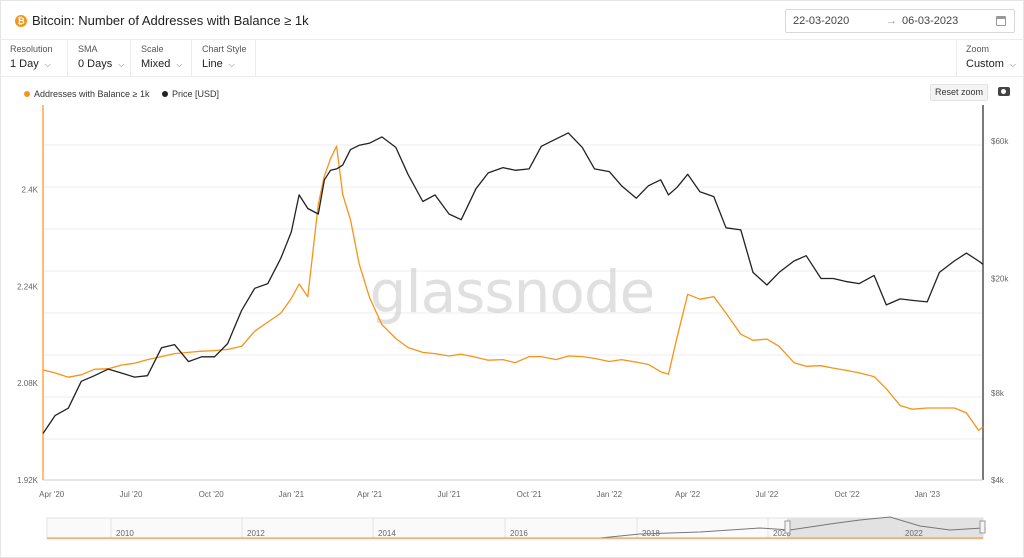 Image resolution: width=1024 pixels, height=558 pixels. What do you see at coordinates (930, 21) in the screenshot?
I see `date-to: 06-03-2023` at bounding box center [930, 21].